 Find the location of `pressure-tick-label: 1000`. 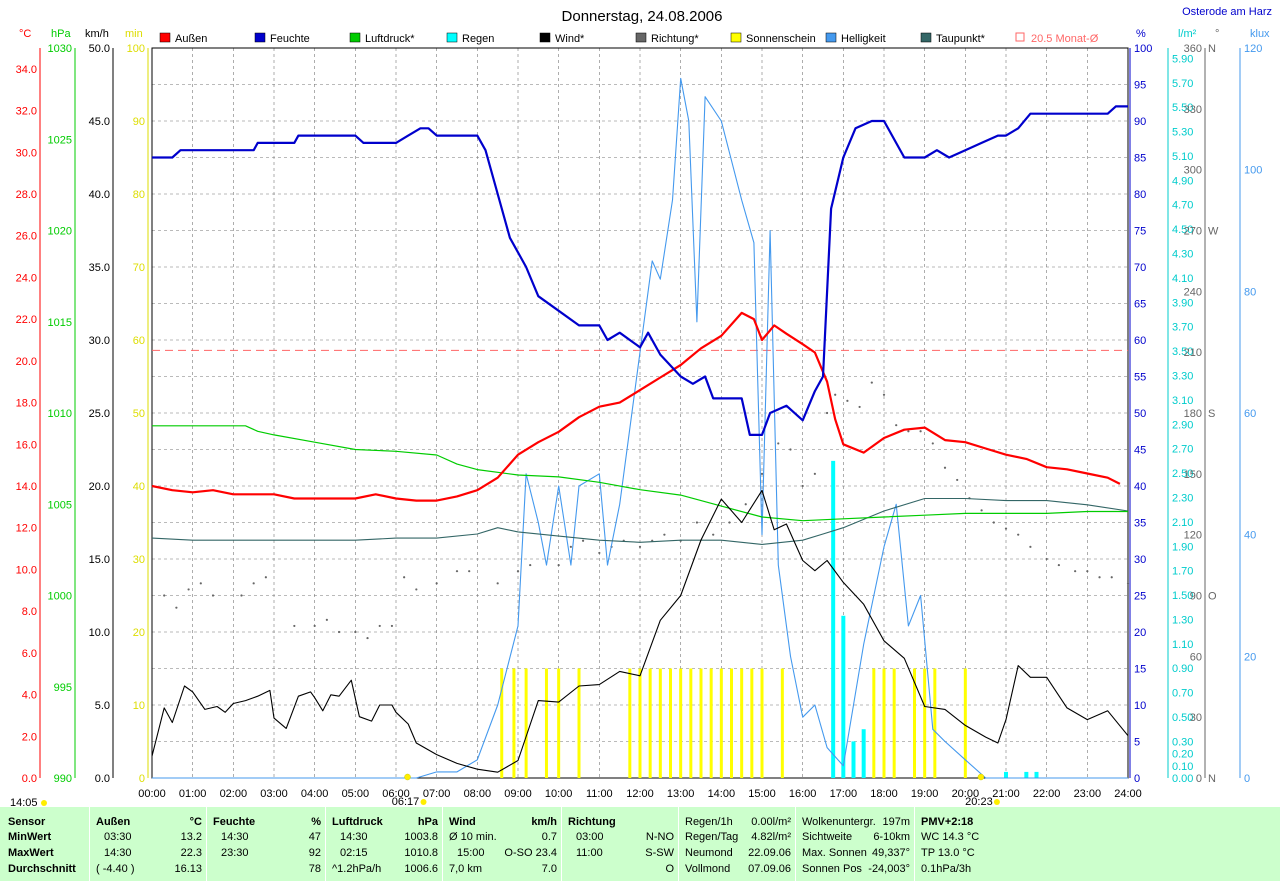

pressure-tick-label: 1000 is located at coordinates (60, 597).